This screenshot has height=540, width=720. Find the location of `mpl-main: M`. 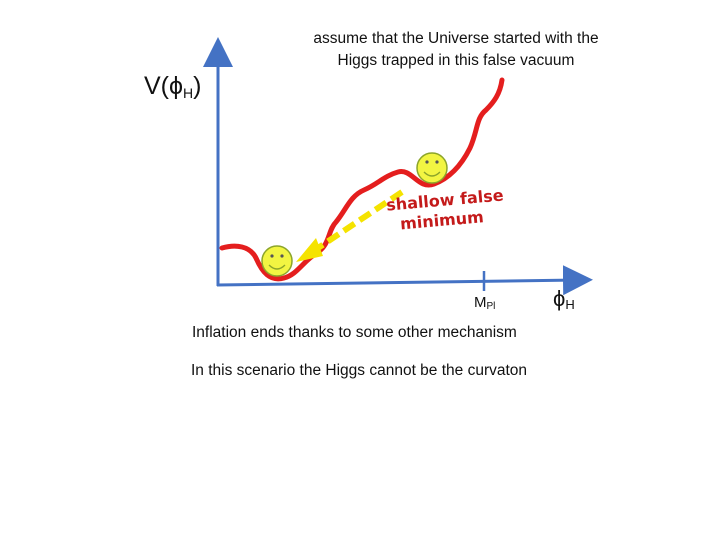

mpl-main: M is located at coordinates (480, 302).